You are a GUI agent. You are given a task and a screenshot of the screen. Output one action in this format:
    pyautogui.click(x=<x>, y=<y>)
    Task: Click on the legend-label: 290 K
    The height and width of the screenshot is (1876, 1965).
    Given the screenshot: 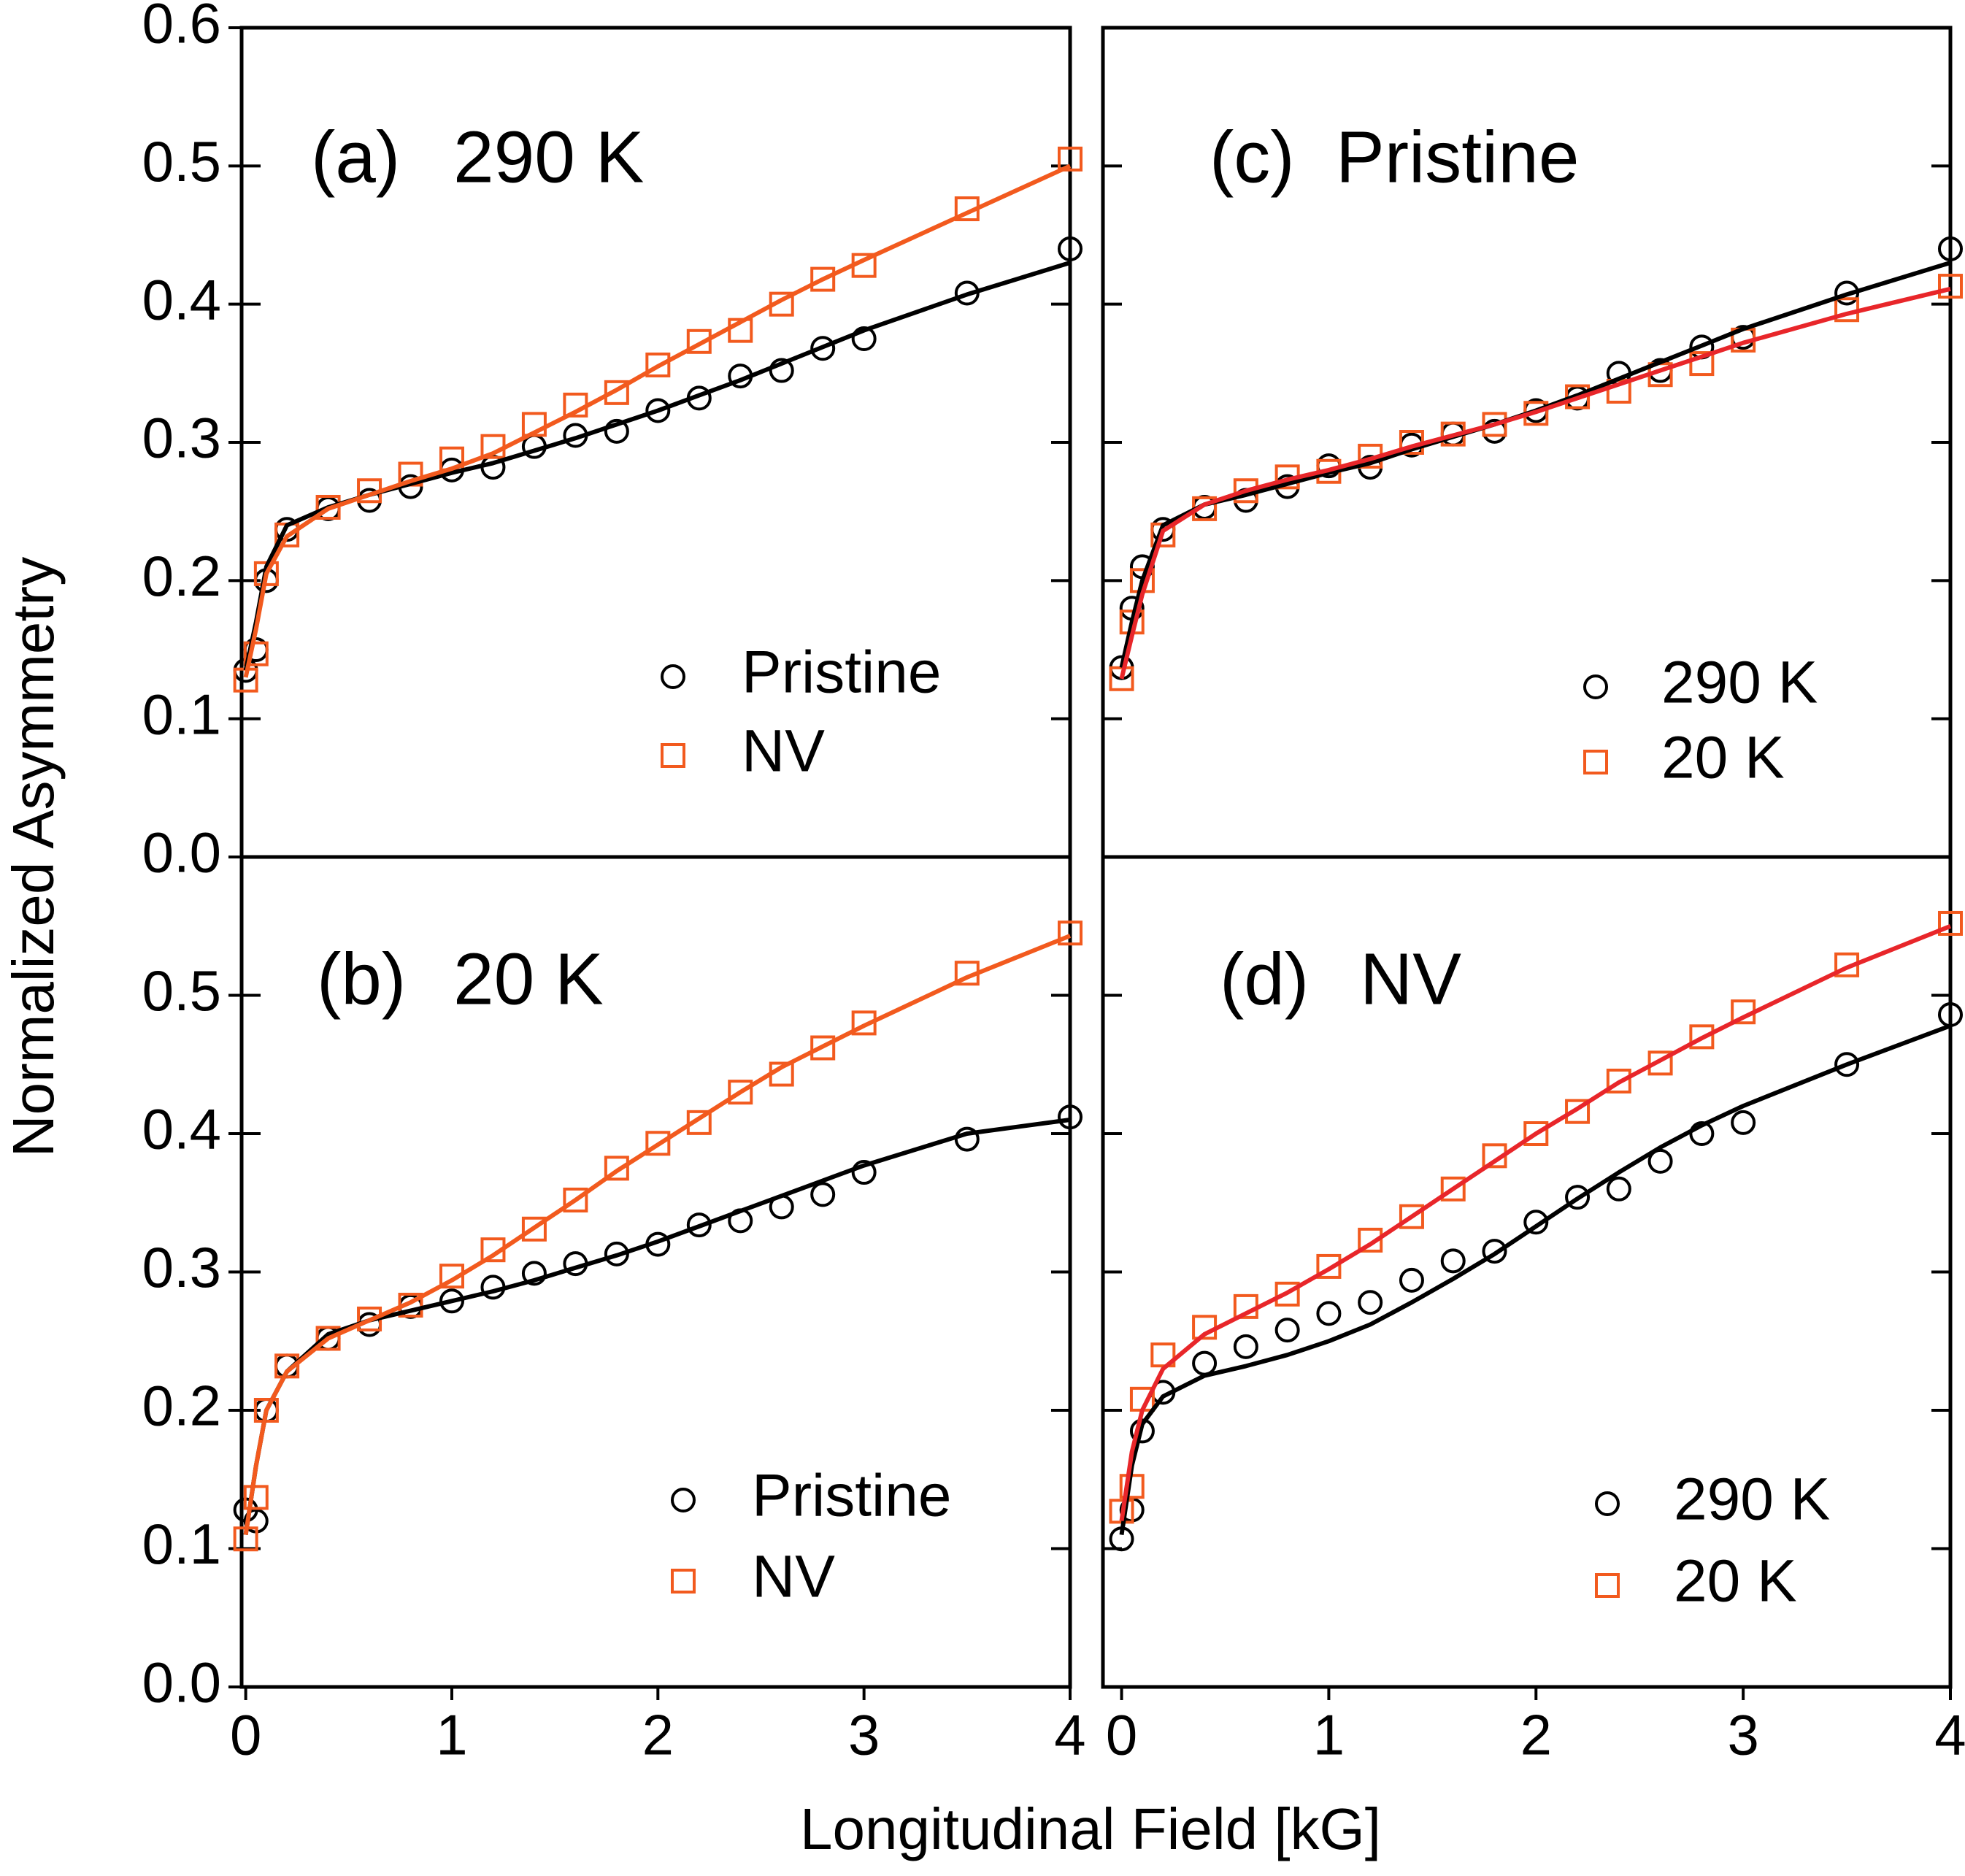 What is the action you would take?
    pyautogui.click(x=1752, y=1499)
    